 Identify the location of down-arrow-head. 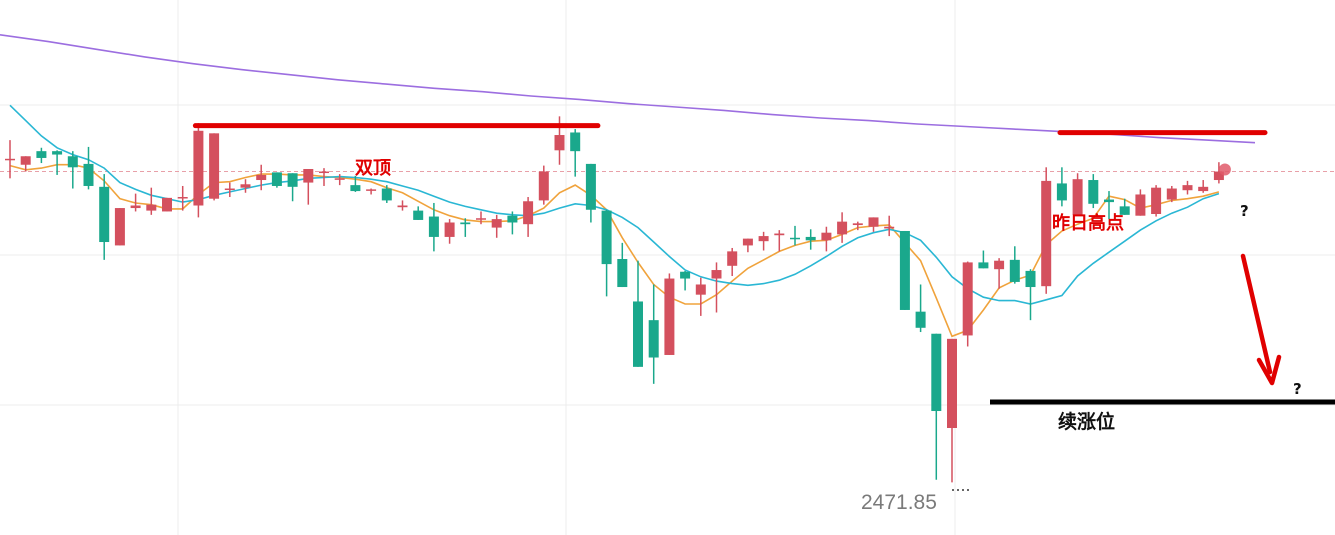
(1269, 370).